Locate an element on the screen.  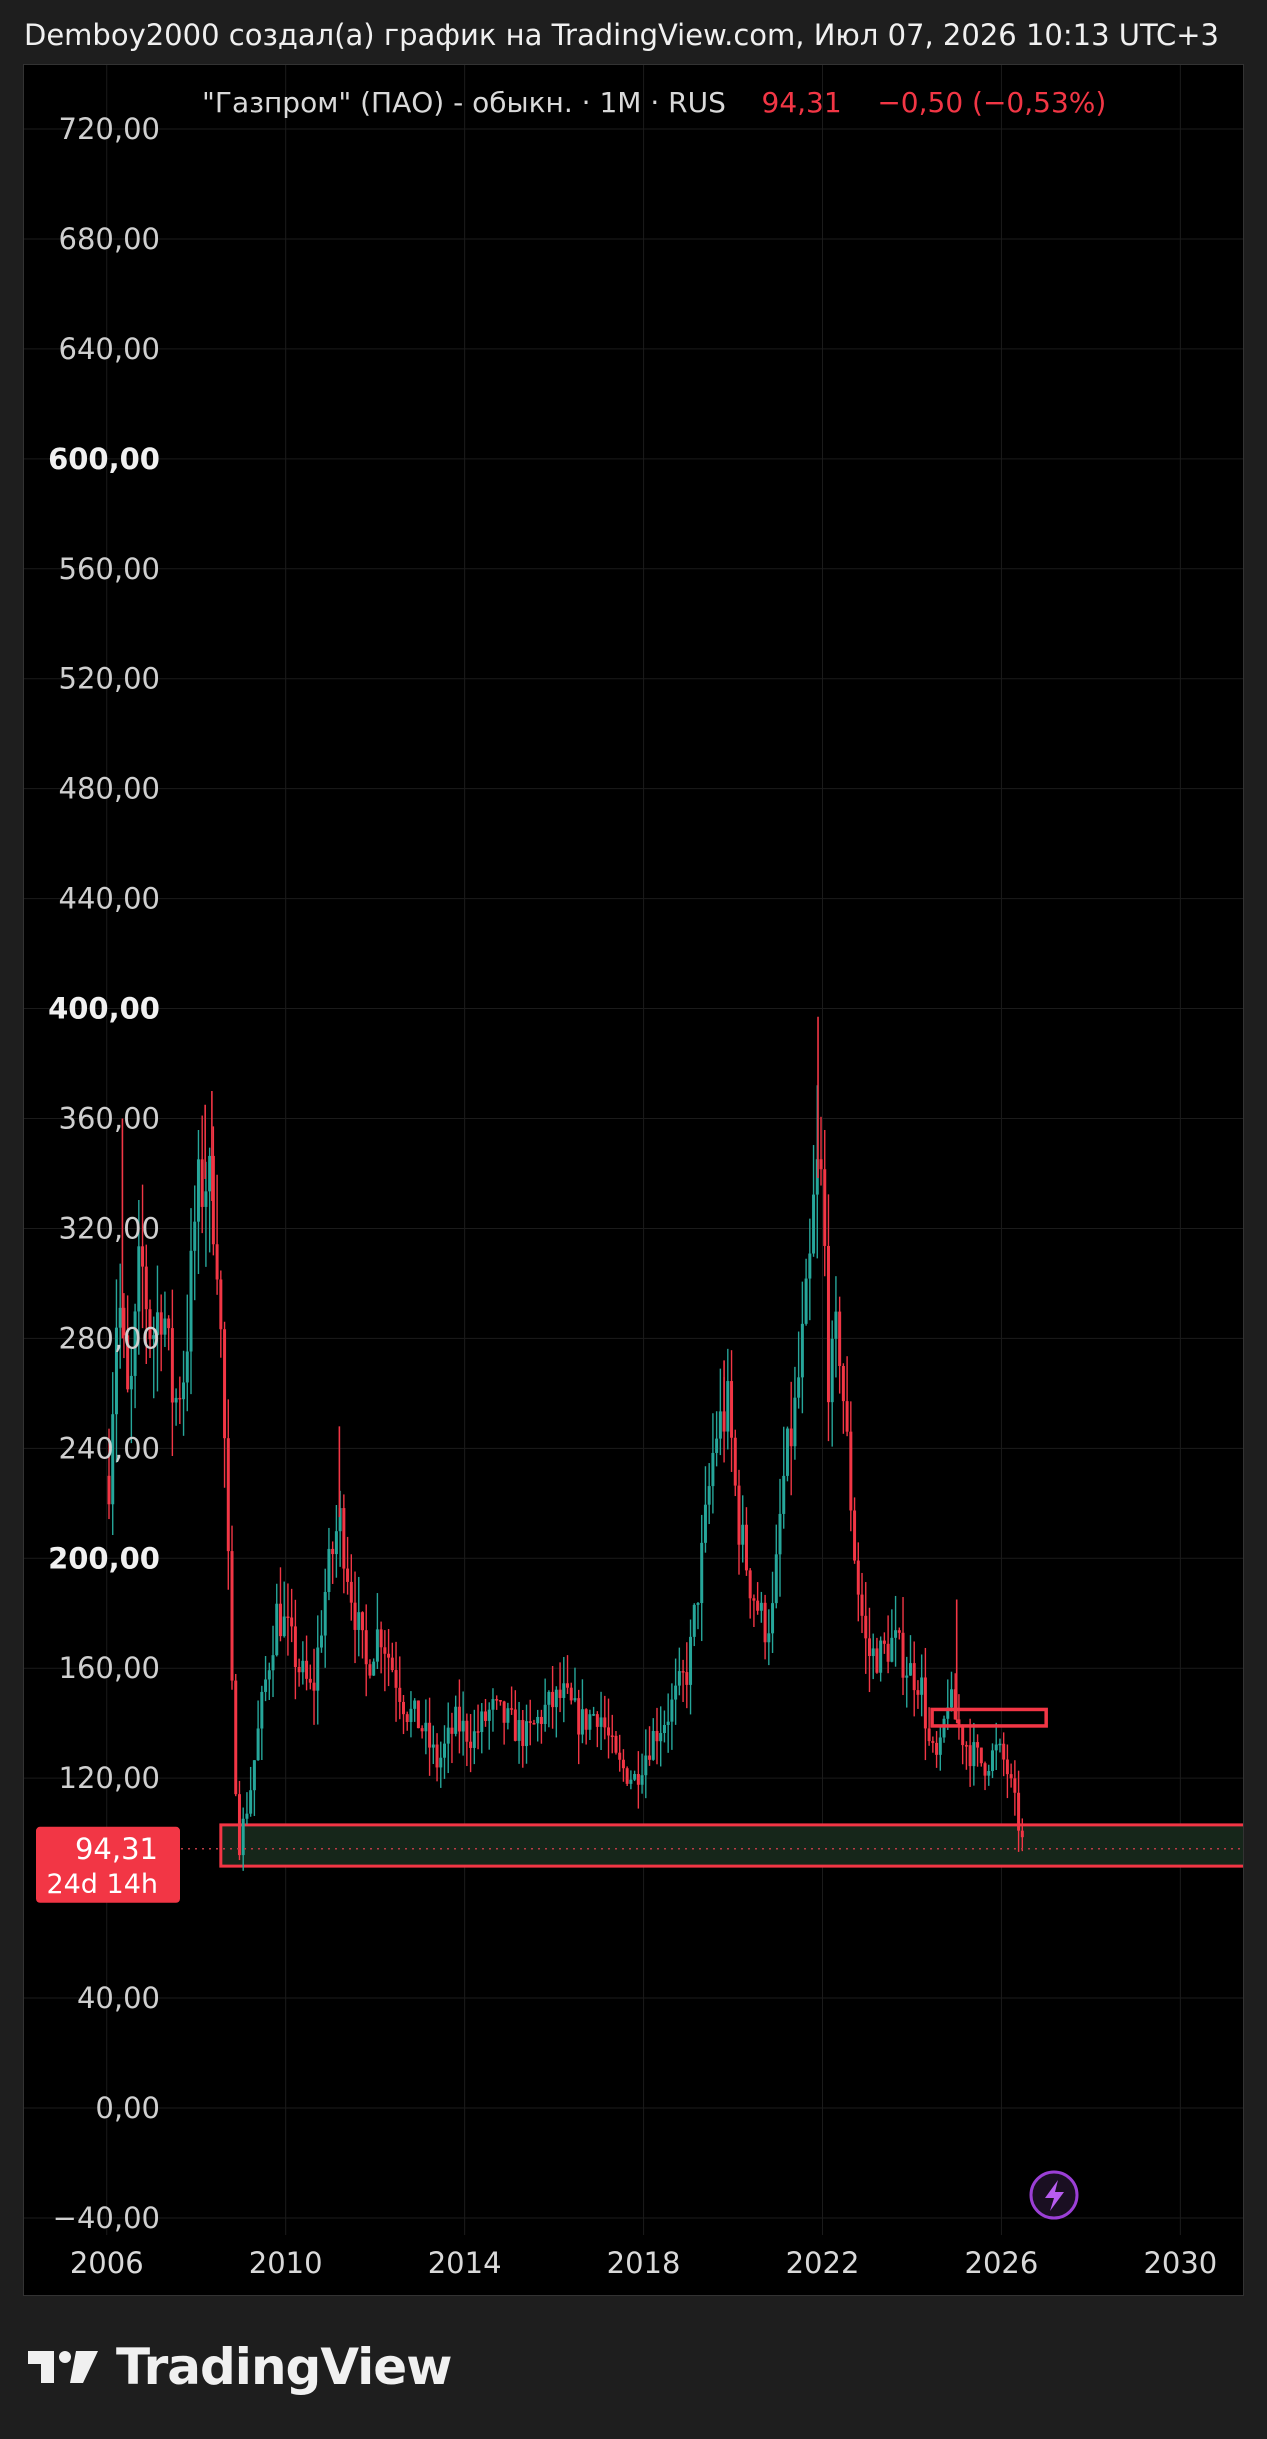
lightning-icon is located at coordinates (1054, 2195).